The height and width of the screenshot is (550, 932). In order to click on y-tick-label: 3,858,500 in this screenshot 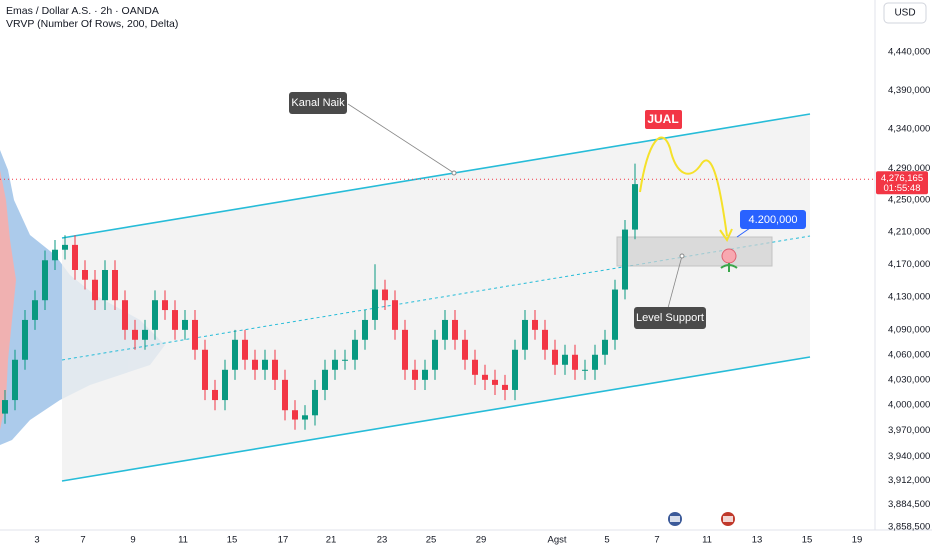, I will do `click(909, 527)`.